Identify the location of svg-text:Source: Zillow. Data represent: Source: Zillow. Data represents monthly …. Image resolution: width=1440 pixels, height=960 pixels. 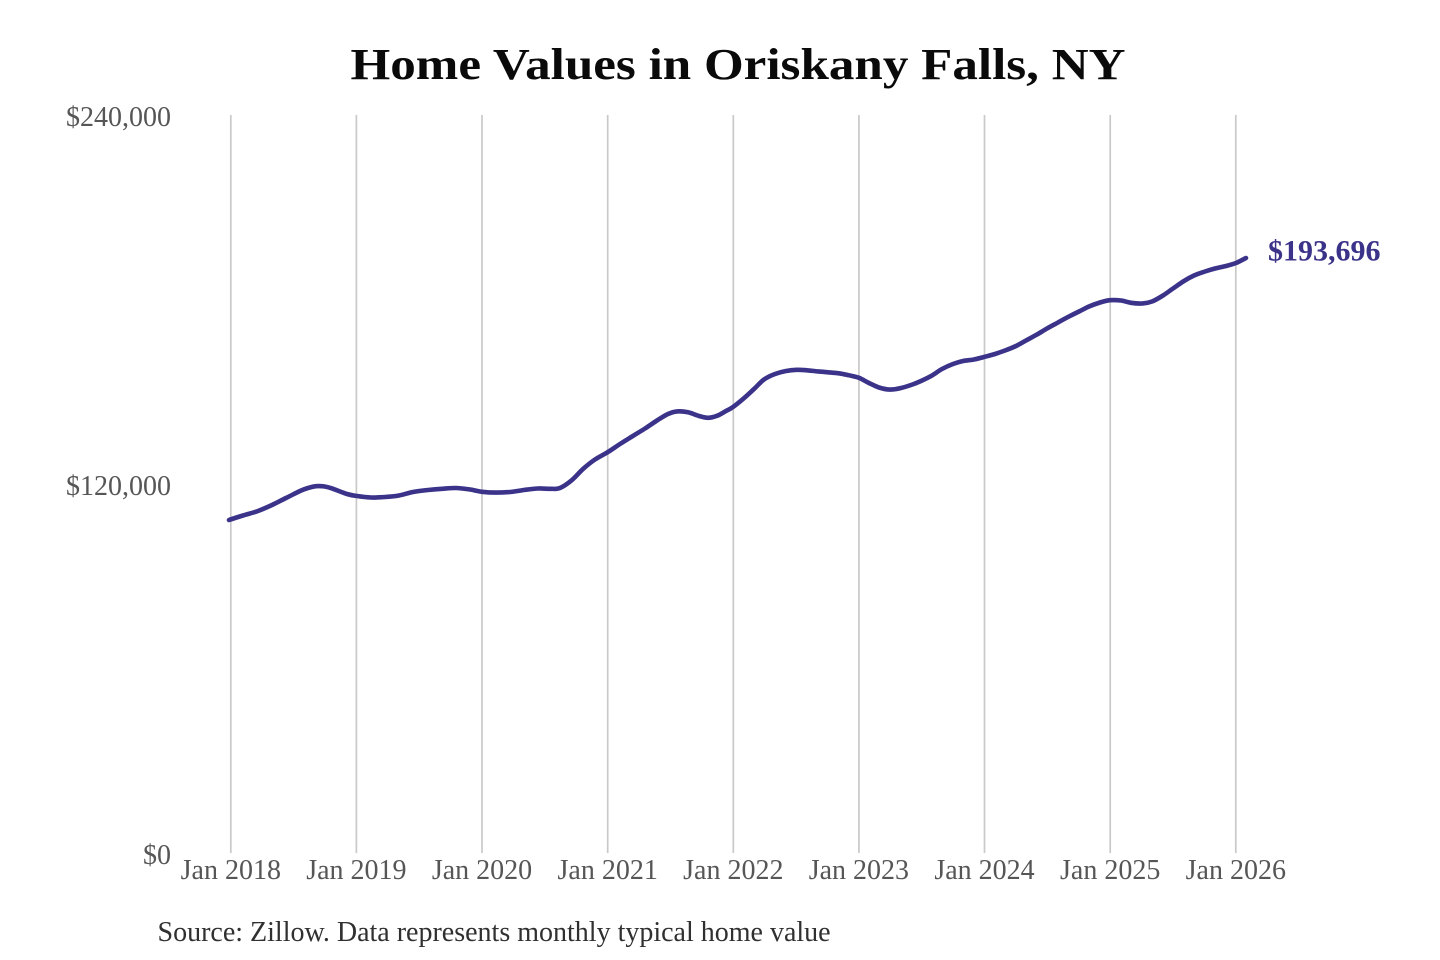
(494, 932).